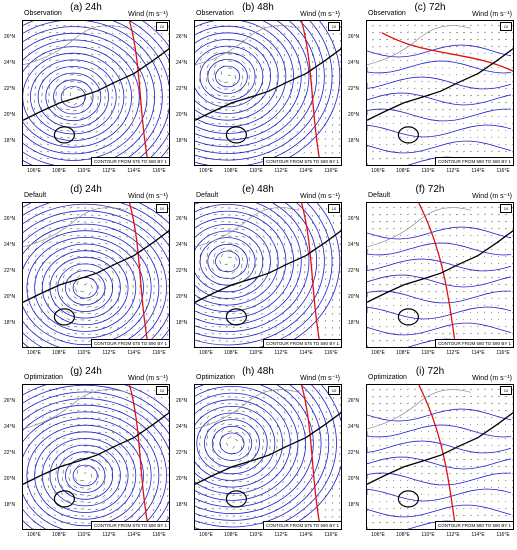 Image resolution: width=517 pixels, height=550 pixels. I want to click on height-contours, so click(268, 93).